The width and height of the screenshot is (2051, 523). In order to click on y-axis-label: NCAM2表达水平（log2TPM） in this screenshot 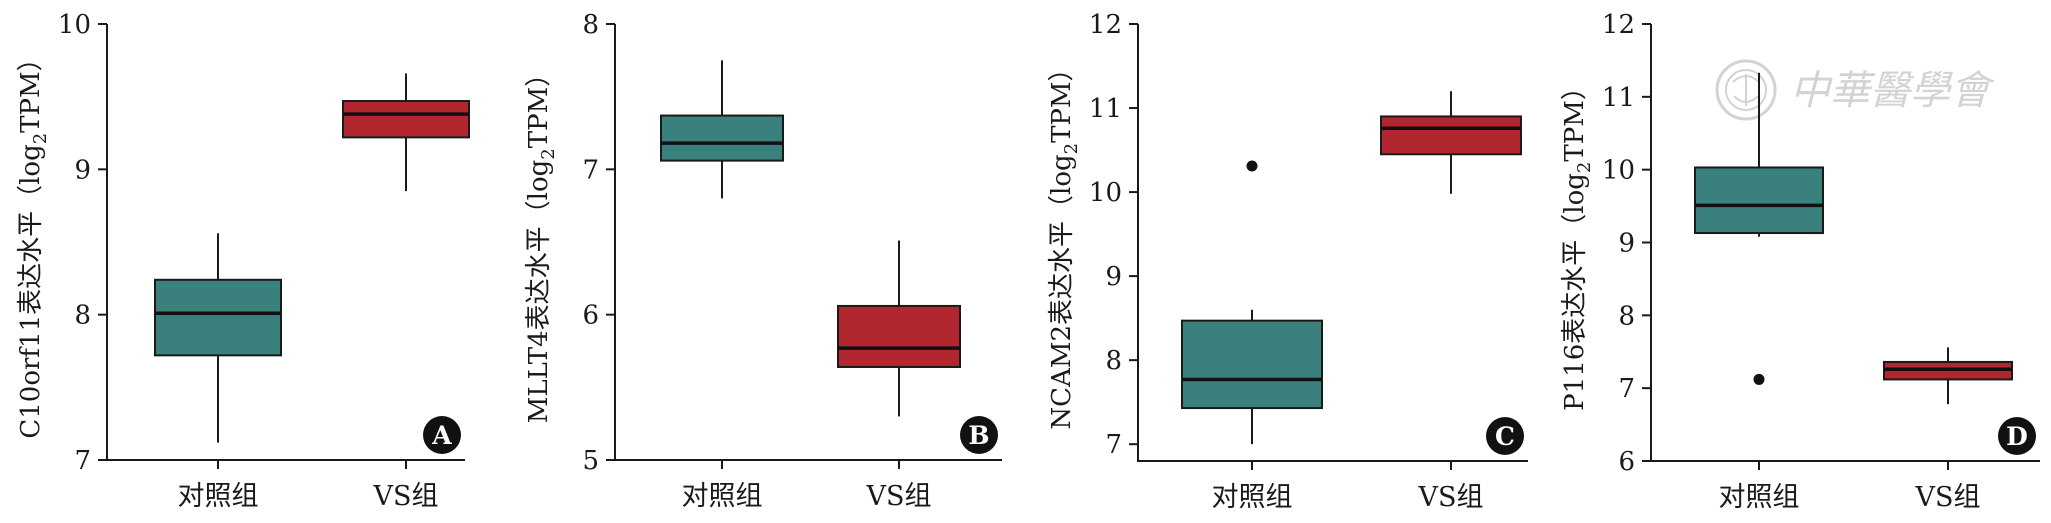, I will do `click(1064, 242)`.